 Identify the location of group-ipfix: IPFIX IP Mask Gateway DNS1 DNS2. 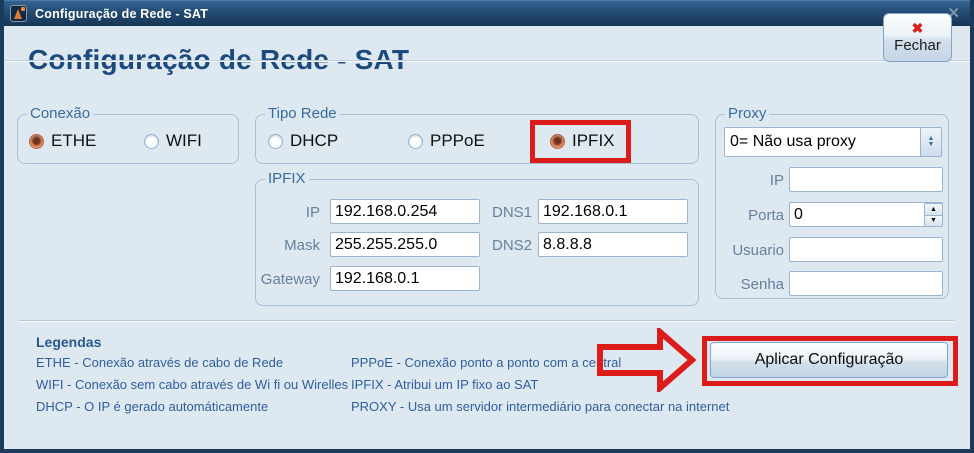
(477, 238).